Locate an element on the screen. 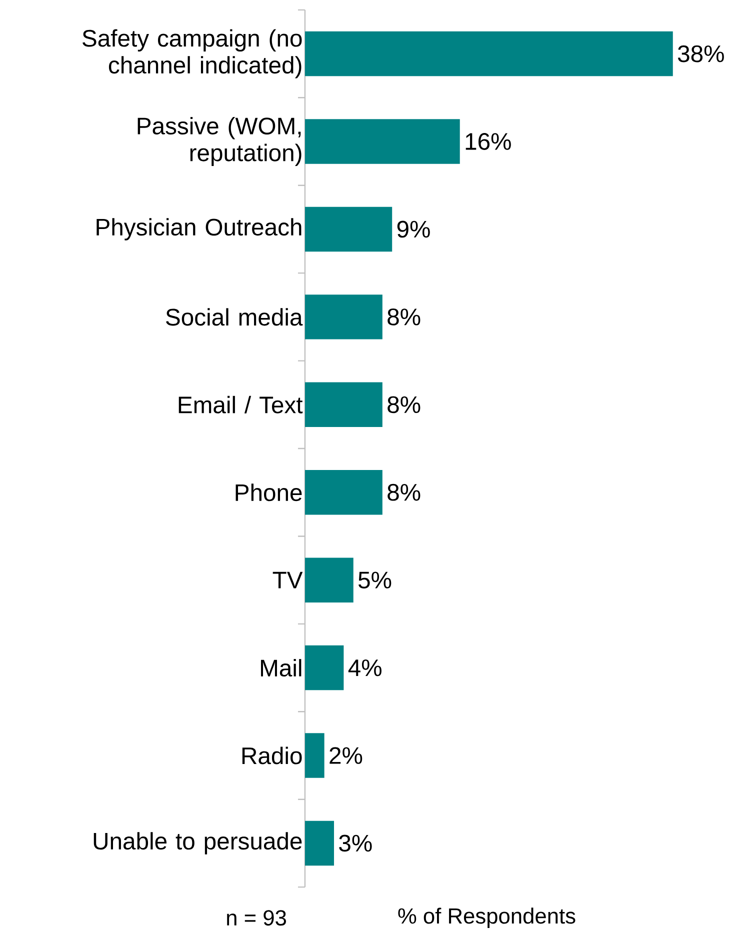 This screenshot has height=936, width=746. data-label: 3% is located at coordinates (355, 843).